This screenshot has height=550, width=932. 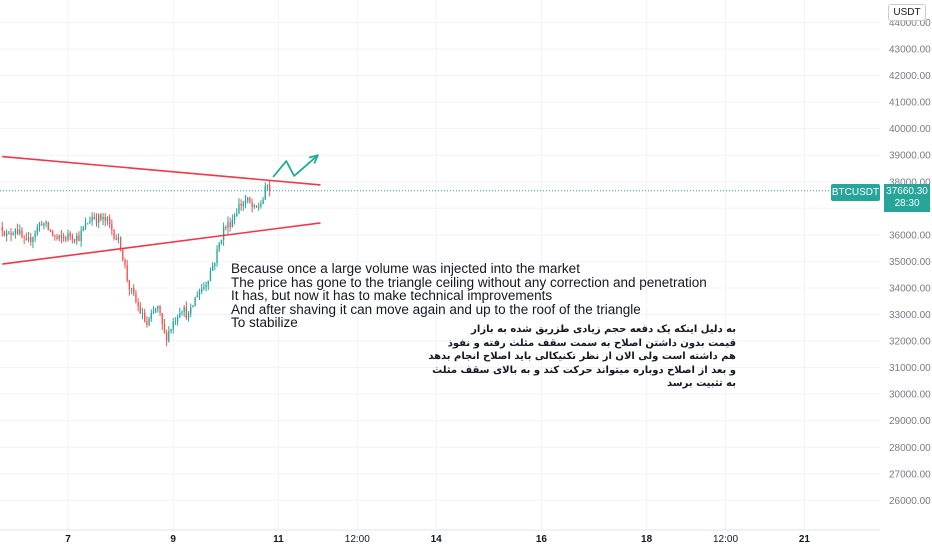 I want to click on y-tick-label: 26000.00, so click(x=910, y=501).